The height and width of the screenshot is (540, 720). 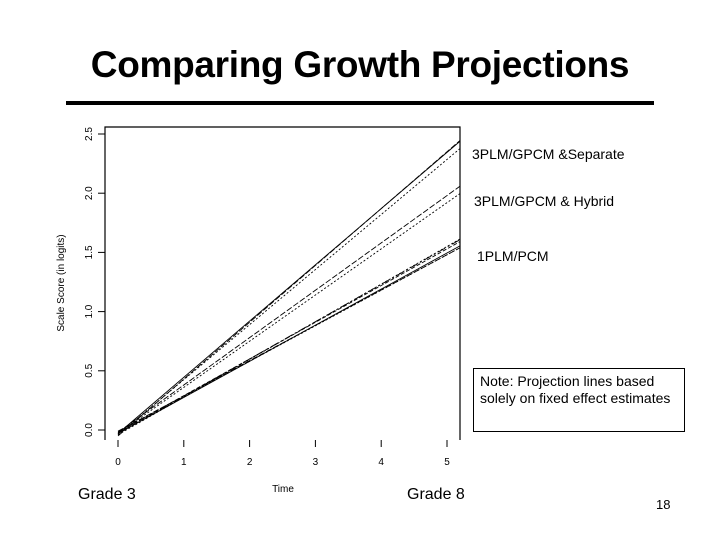 What do you see at coordinates (663, 504) in the screenshot?
I see `page-number: 18` at bounding box center [663, 504].